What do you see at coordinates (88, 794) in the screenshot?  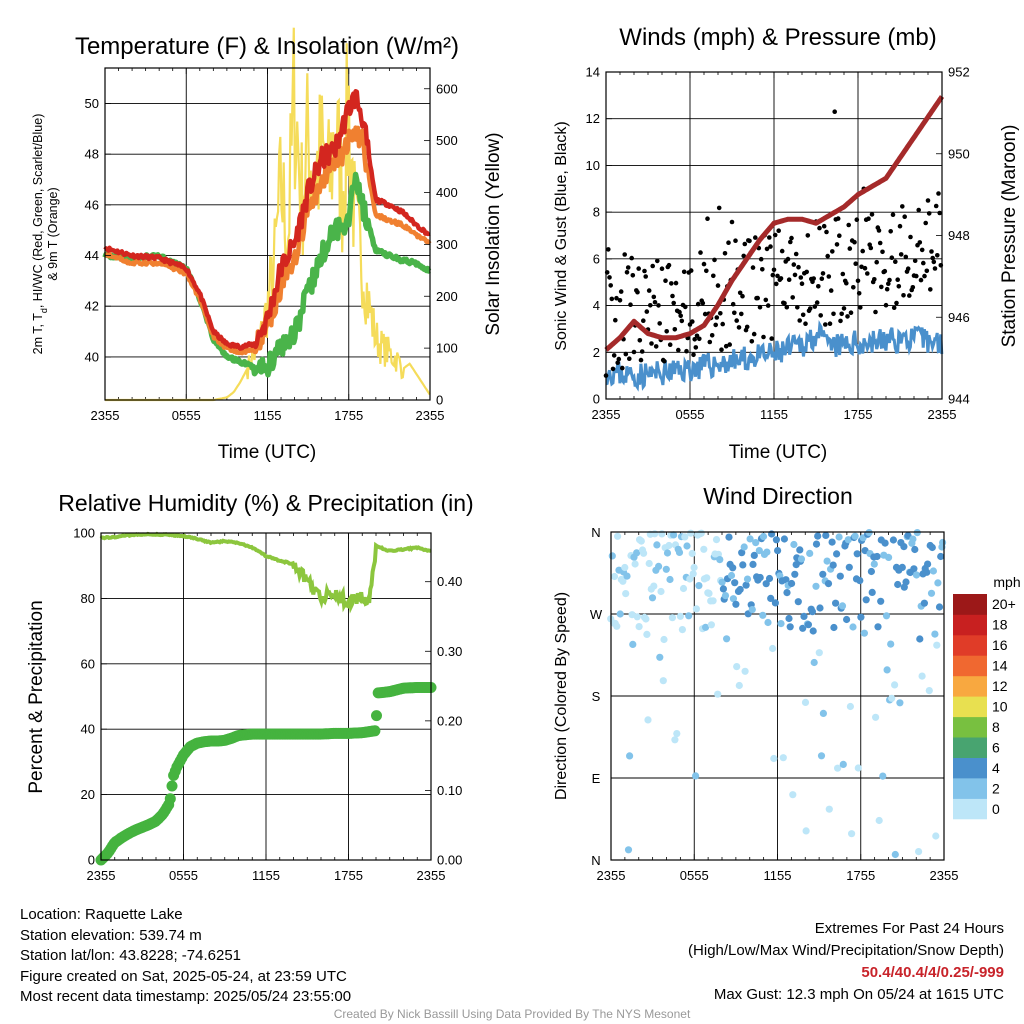 I see `rh-ytick-label: 20` at bounding box center [88, 794].